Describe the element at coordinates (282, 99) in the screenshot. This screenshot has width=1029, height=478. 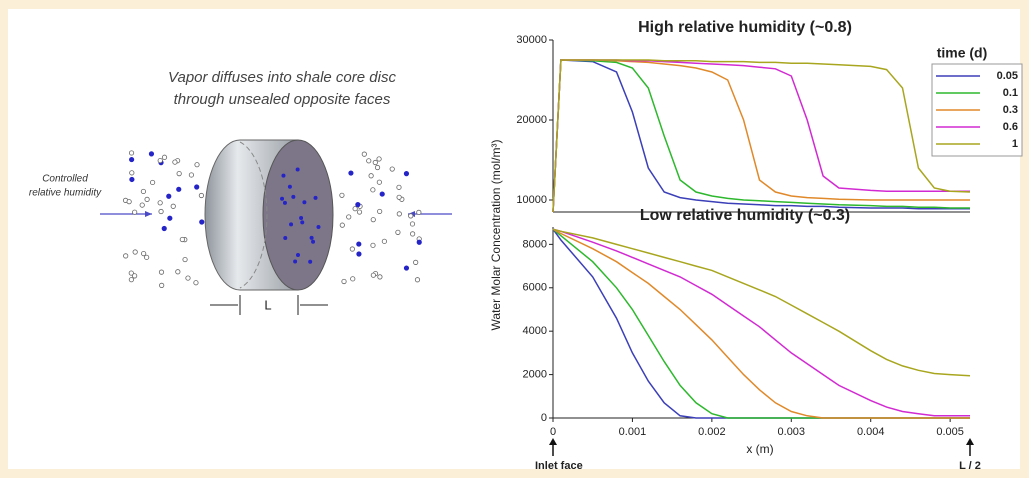
I see `caption-line: through unsealed opposite faces` at that location.